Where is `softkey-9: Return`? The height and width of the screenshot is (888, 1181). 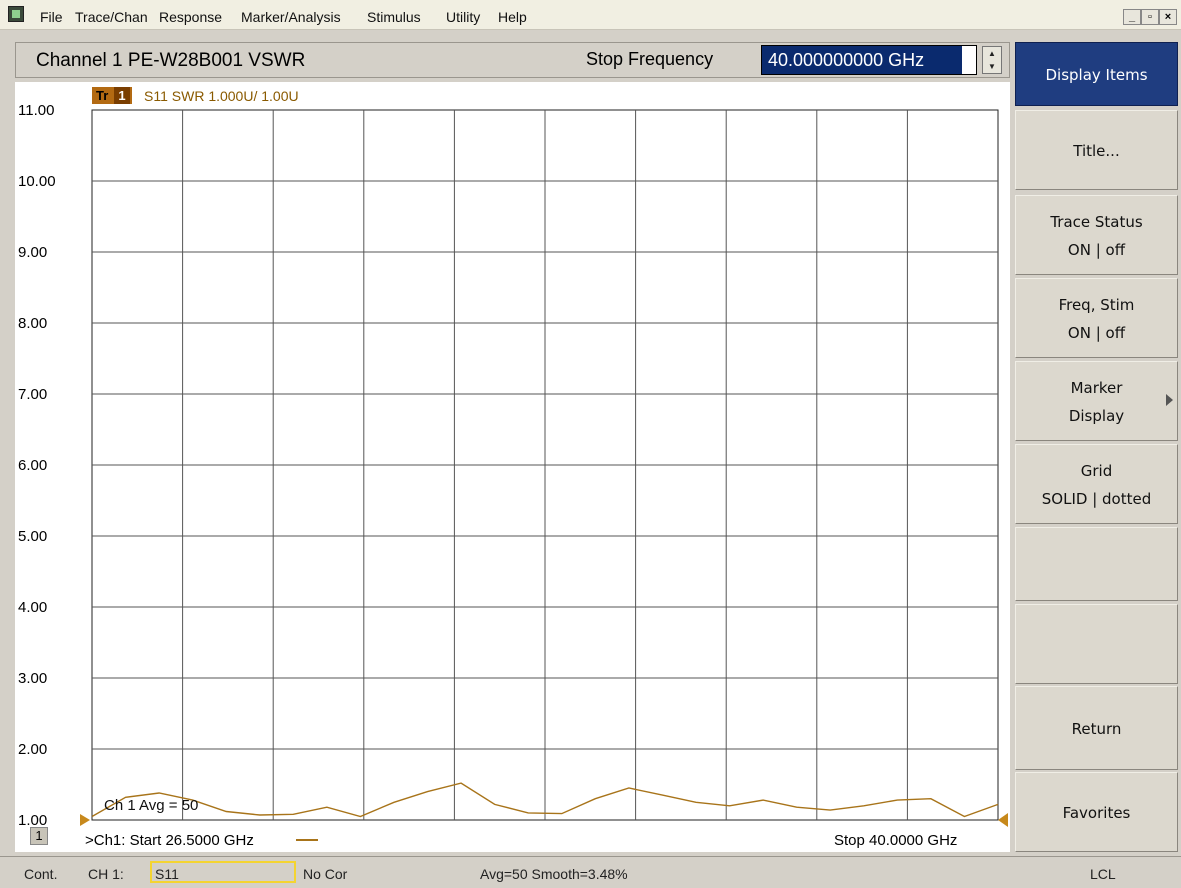
softkey-9: Return is located at coordinates (1096, 728).